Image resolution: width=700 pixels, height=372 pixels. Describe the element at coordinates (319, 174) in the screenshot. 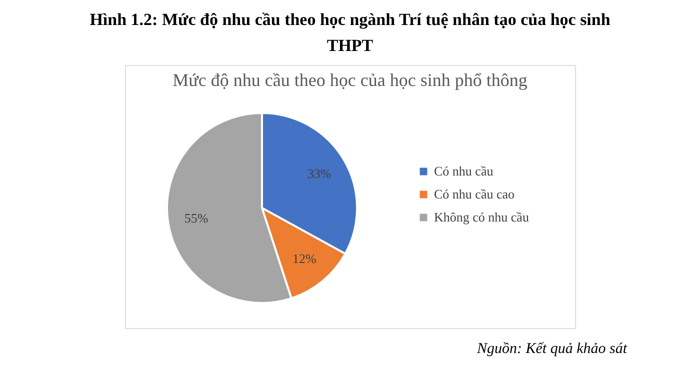

I see `data-label: 33%` at that location.